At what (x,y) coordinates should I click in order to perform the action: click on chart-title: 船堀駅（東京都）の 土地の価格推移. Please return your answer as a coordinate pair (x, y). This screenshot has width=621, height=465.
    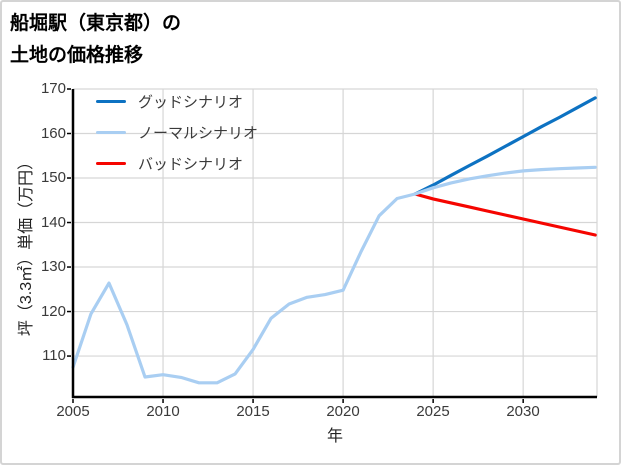
    Looking at the image, I should click on (95, 40).